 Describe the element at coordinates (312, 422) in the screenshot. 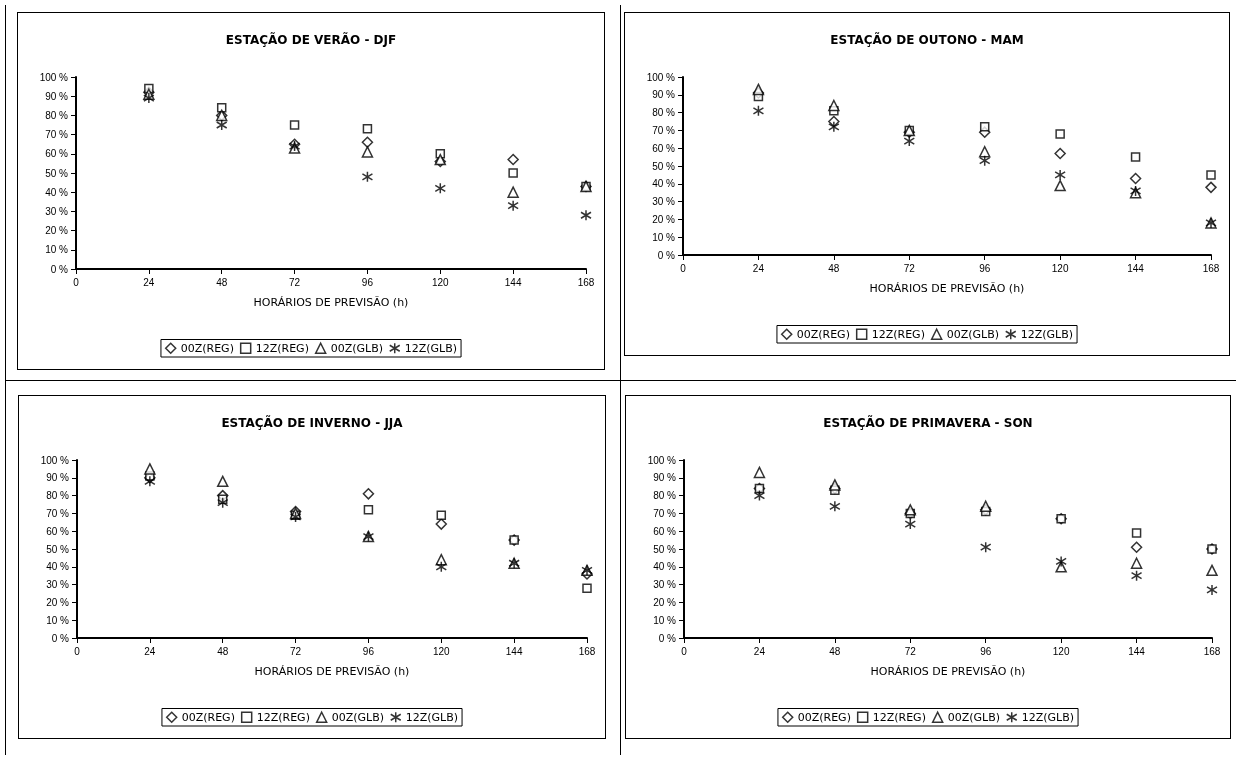

I see `chart-title: ESTAÇÃO DE INVERNO - JJA` at that location.